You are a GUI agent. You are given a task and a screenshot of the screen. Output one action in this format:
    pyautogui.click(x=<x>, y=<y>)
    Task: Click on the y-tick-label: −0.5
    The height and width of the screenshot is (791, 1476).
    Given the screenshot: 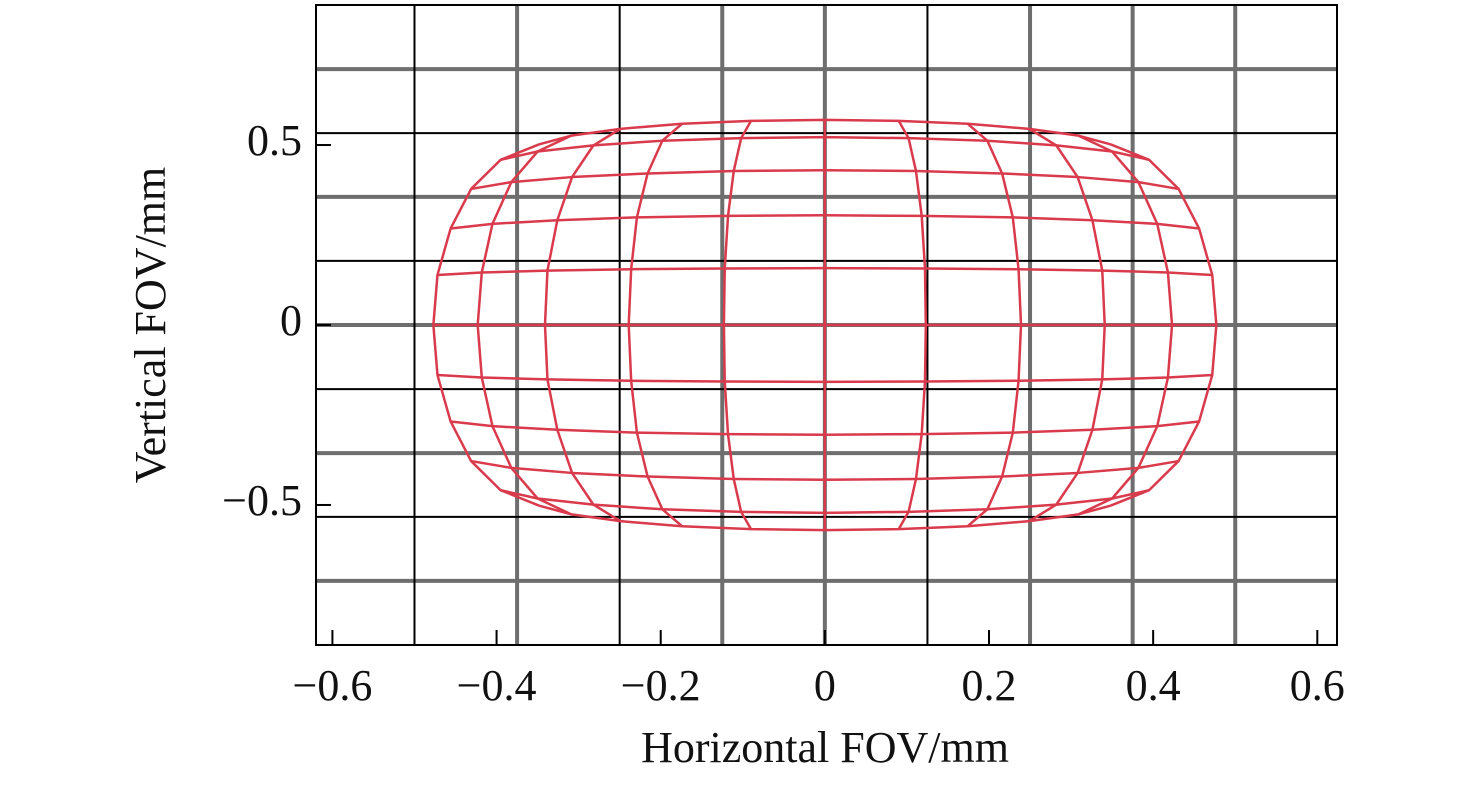 What is the action you would take?
    pyautogui.click(x=262, y=500)
    